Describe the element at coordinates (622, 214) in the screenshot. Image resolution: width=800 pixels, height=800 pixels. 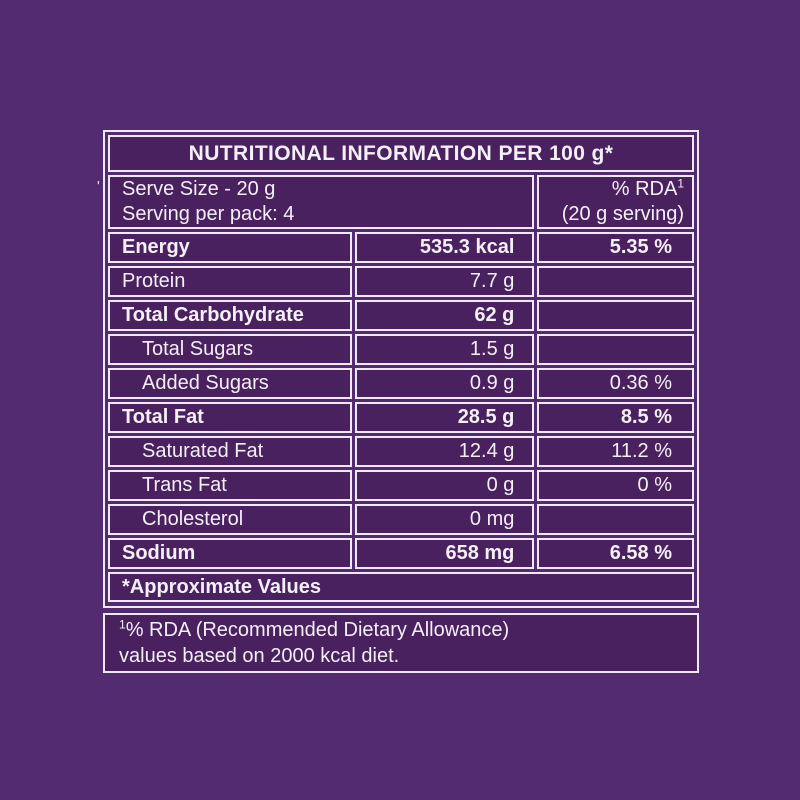
I see `rda-header-line2: (20 g serving)` at that location.